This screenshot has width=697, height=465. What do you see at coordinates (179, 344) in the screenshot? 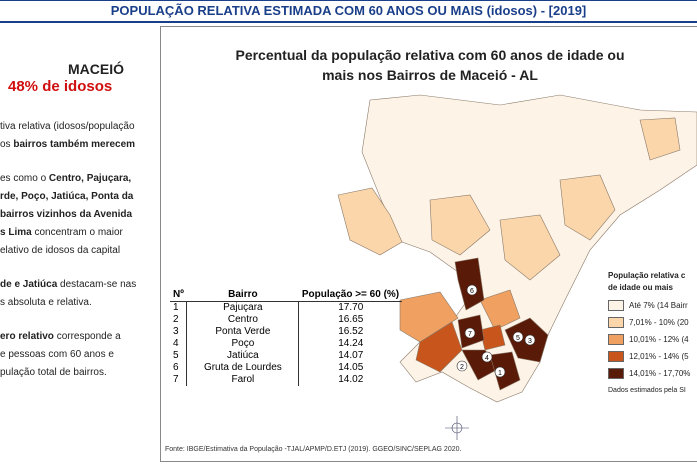
I see `table-cell: 4` at bounding box center [179, 344].